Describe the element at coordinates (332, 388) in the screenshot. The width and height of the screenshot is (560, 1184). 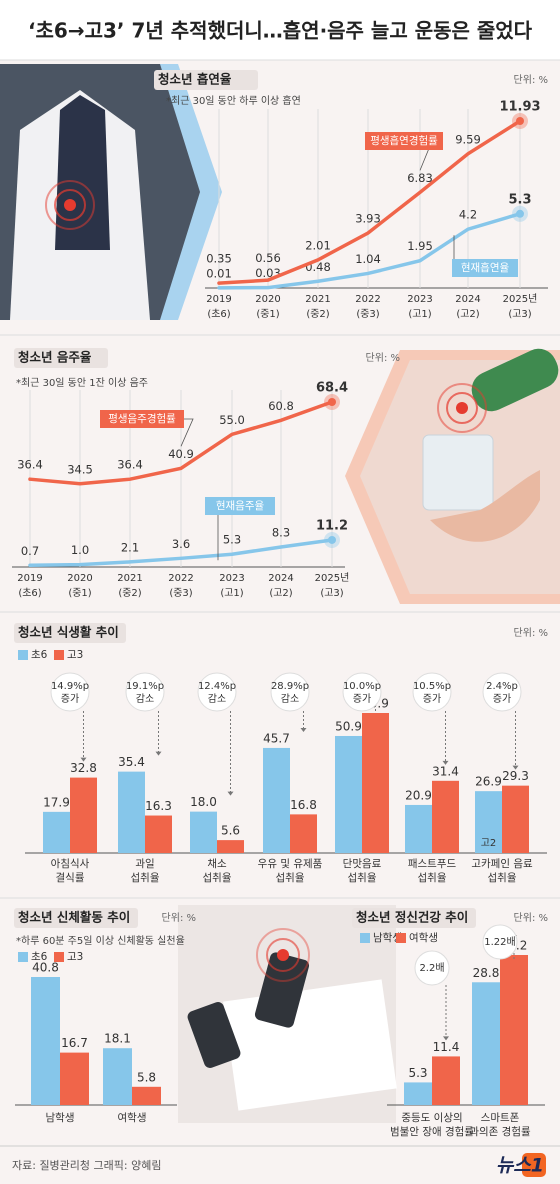
I see `data-label: 68.4` at that location.